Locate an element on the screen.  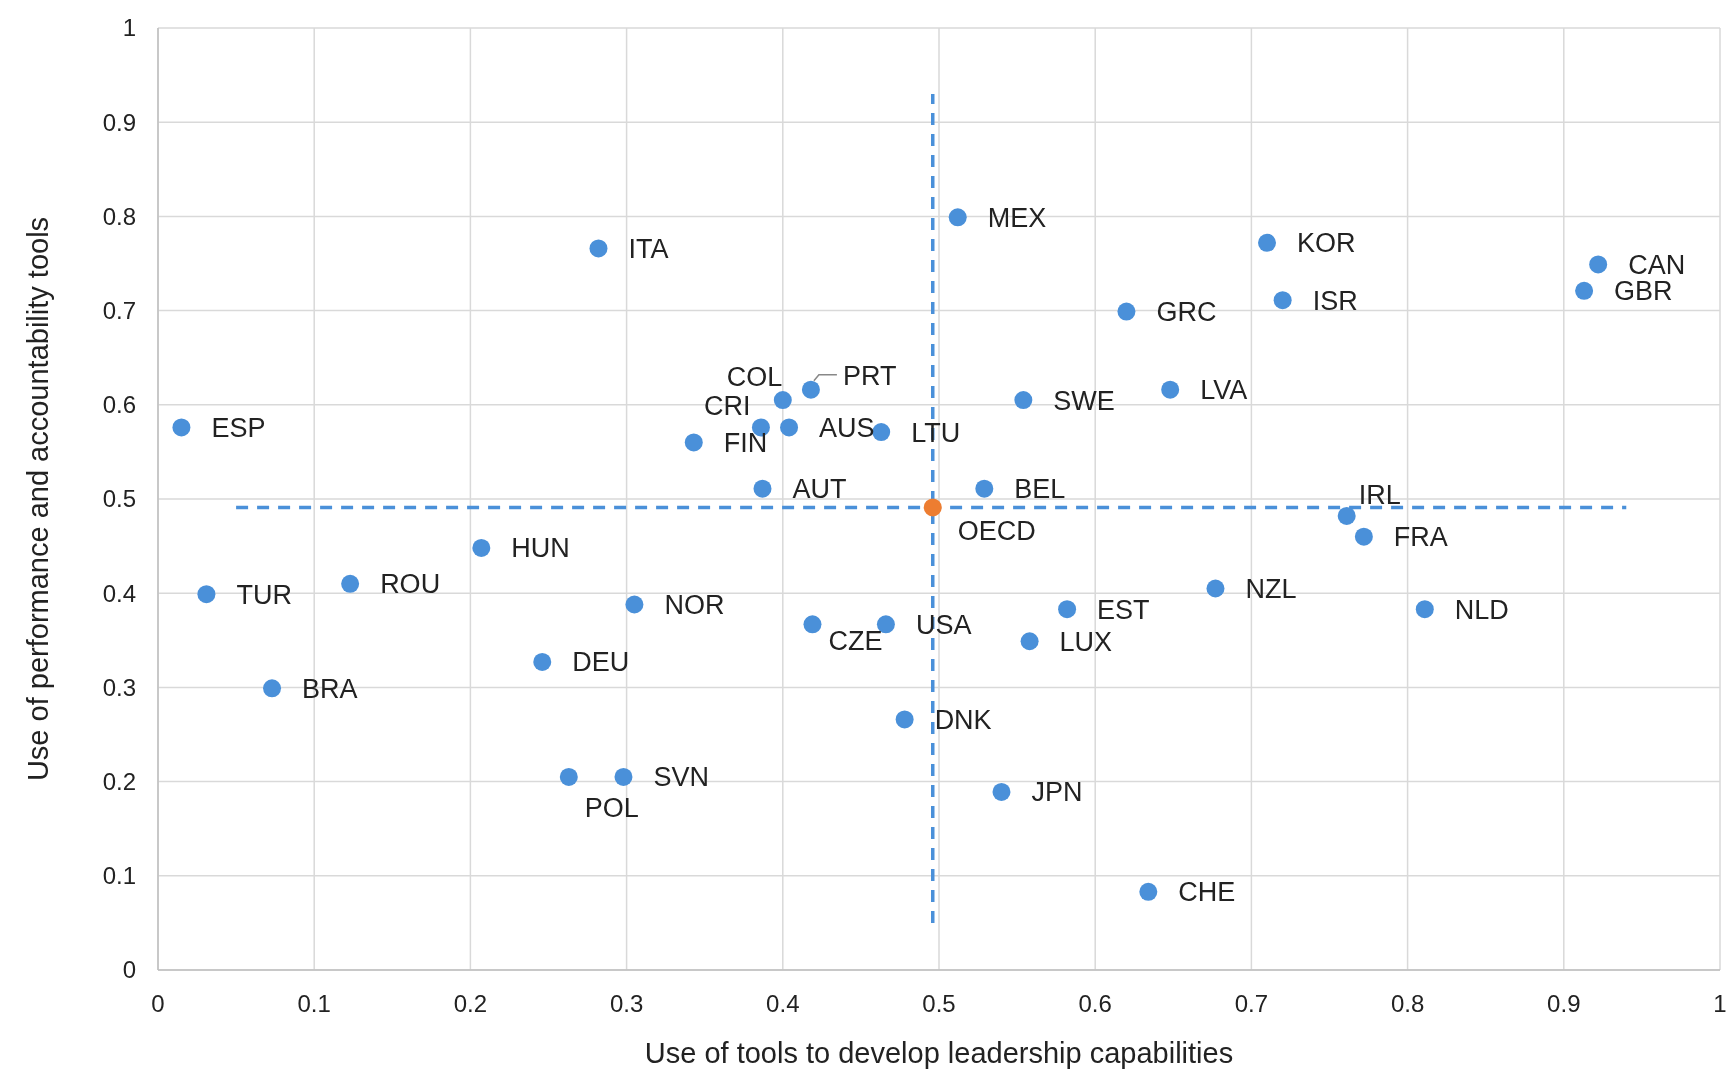
annotation: AUT is located at coordinates (819, 489).